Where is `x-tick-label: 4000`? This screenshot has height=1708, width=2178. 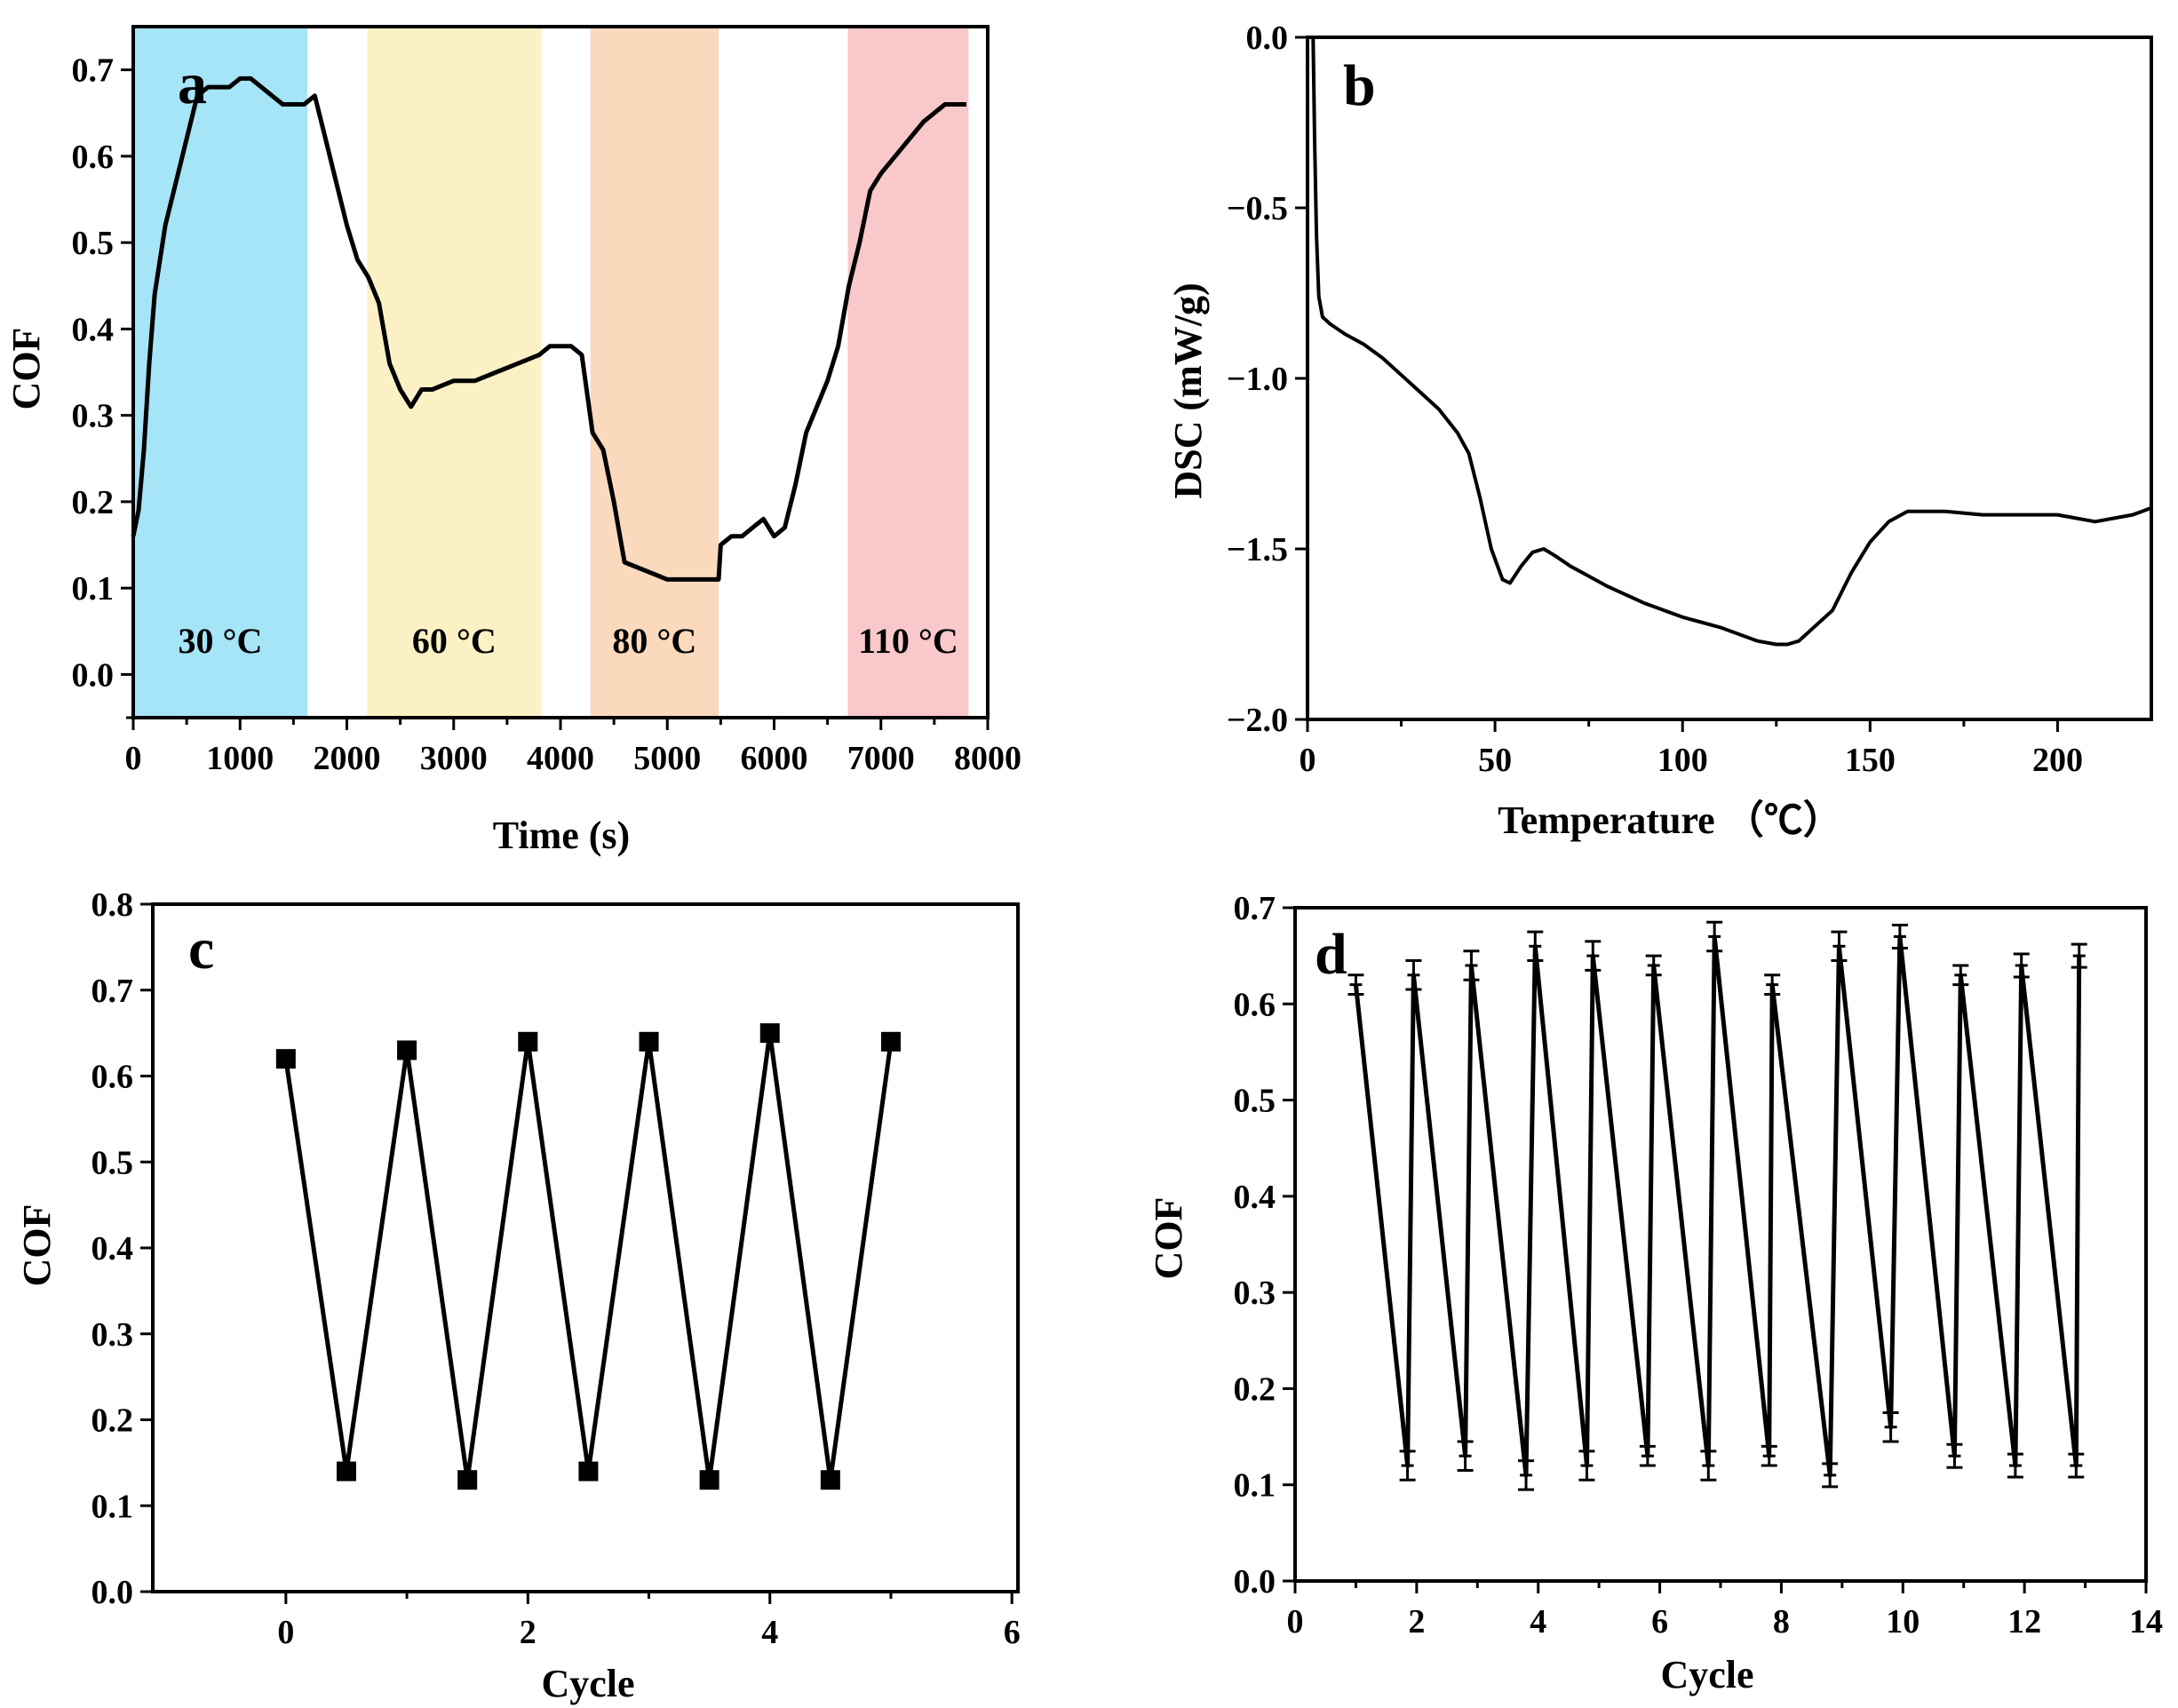
x-tick-label: 4000 is located at coordinates (560, 758).